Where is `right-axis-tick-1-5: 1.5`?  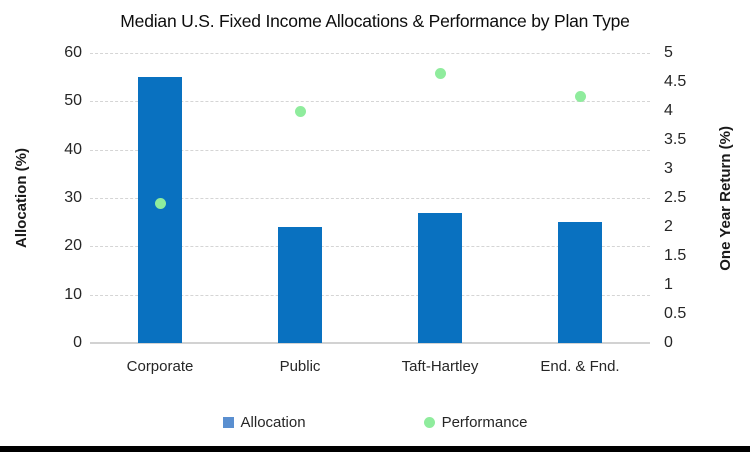 right-axis-tick-1-5: 1.5 is located at coordinates (675, 255).